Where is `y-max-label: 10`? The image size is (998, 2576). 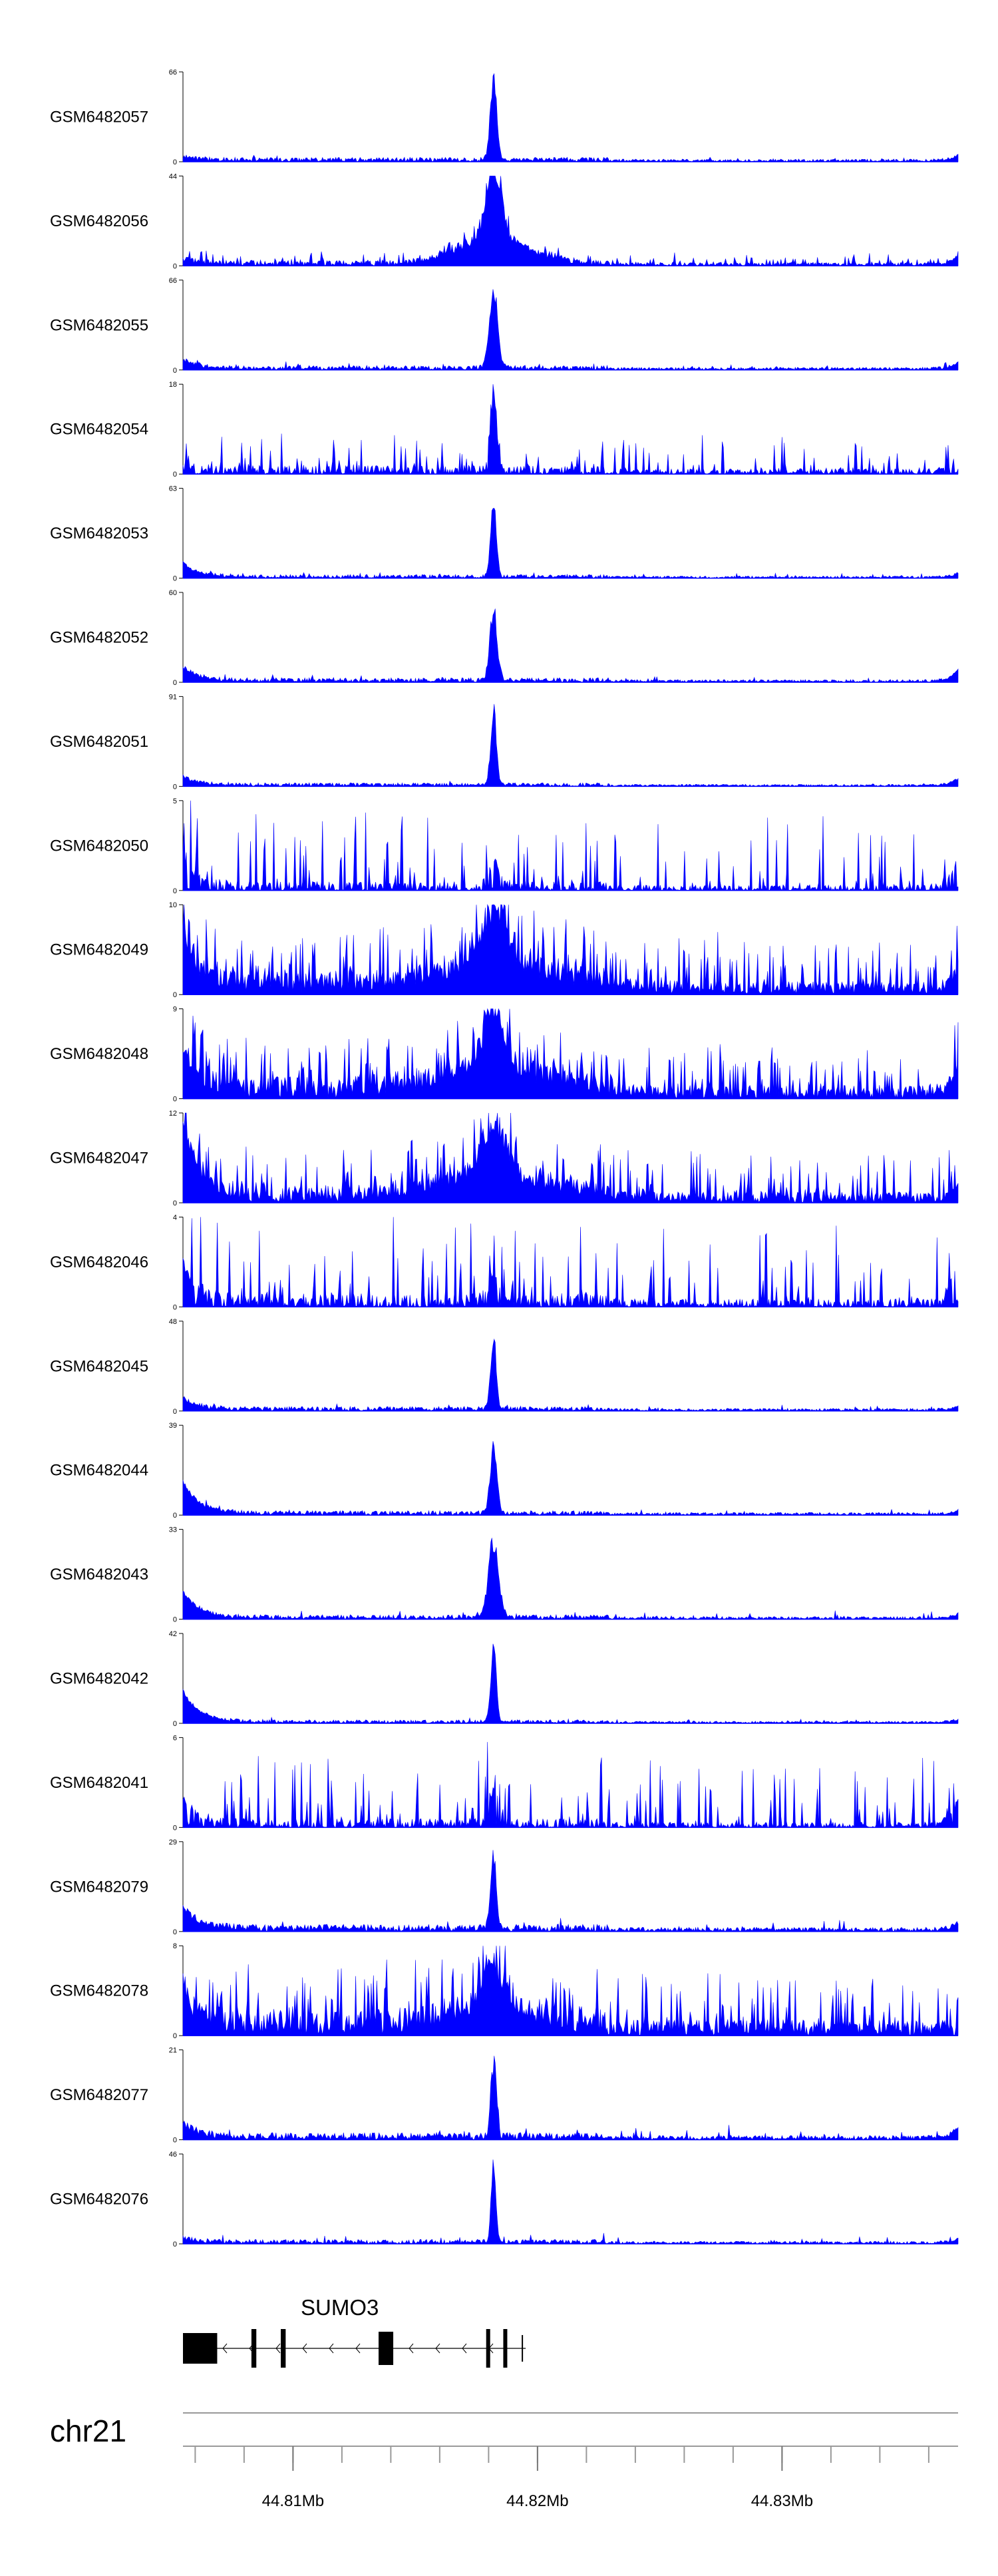 y-max-label: 10 is located at coordinates (173, 905).